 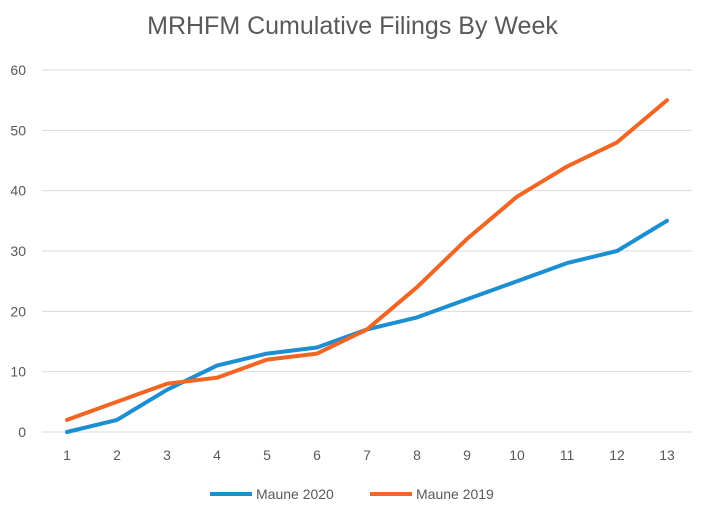 I want to click on x-tick-label: 2, so click(x=117, y=455).